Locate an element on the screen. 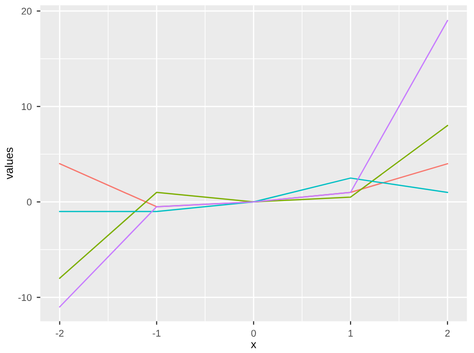 This screenshot has height=353, width=474. x-tick-label: 2 is located at coordinates (447, 333).